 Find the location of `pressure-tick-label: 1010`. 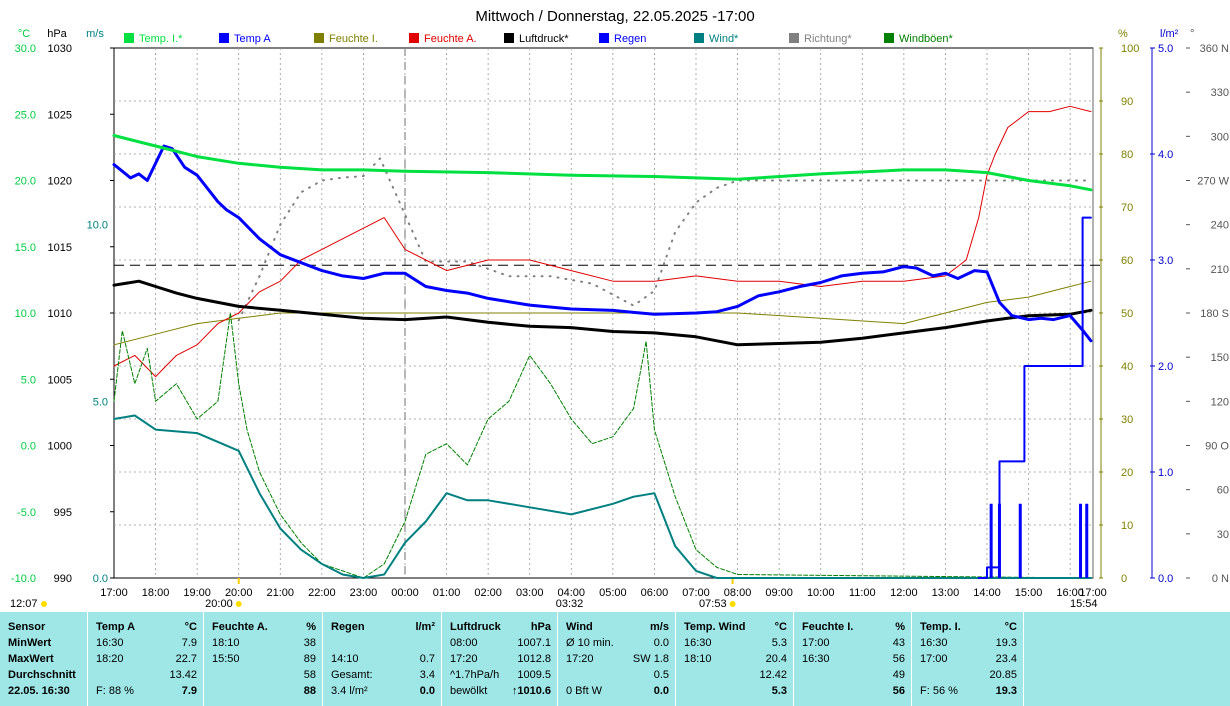

pressure-tick-label: 1010 is located at coordinates (60, 314).